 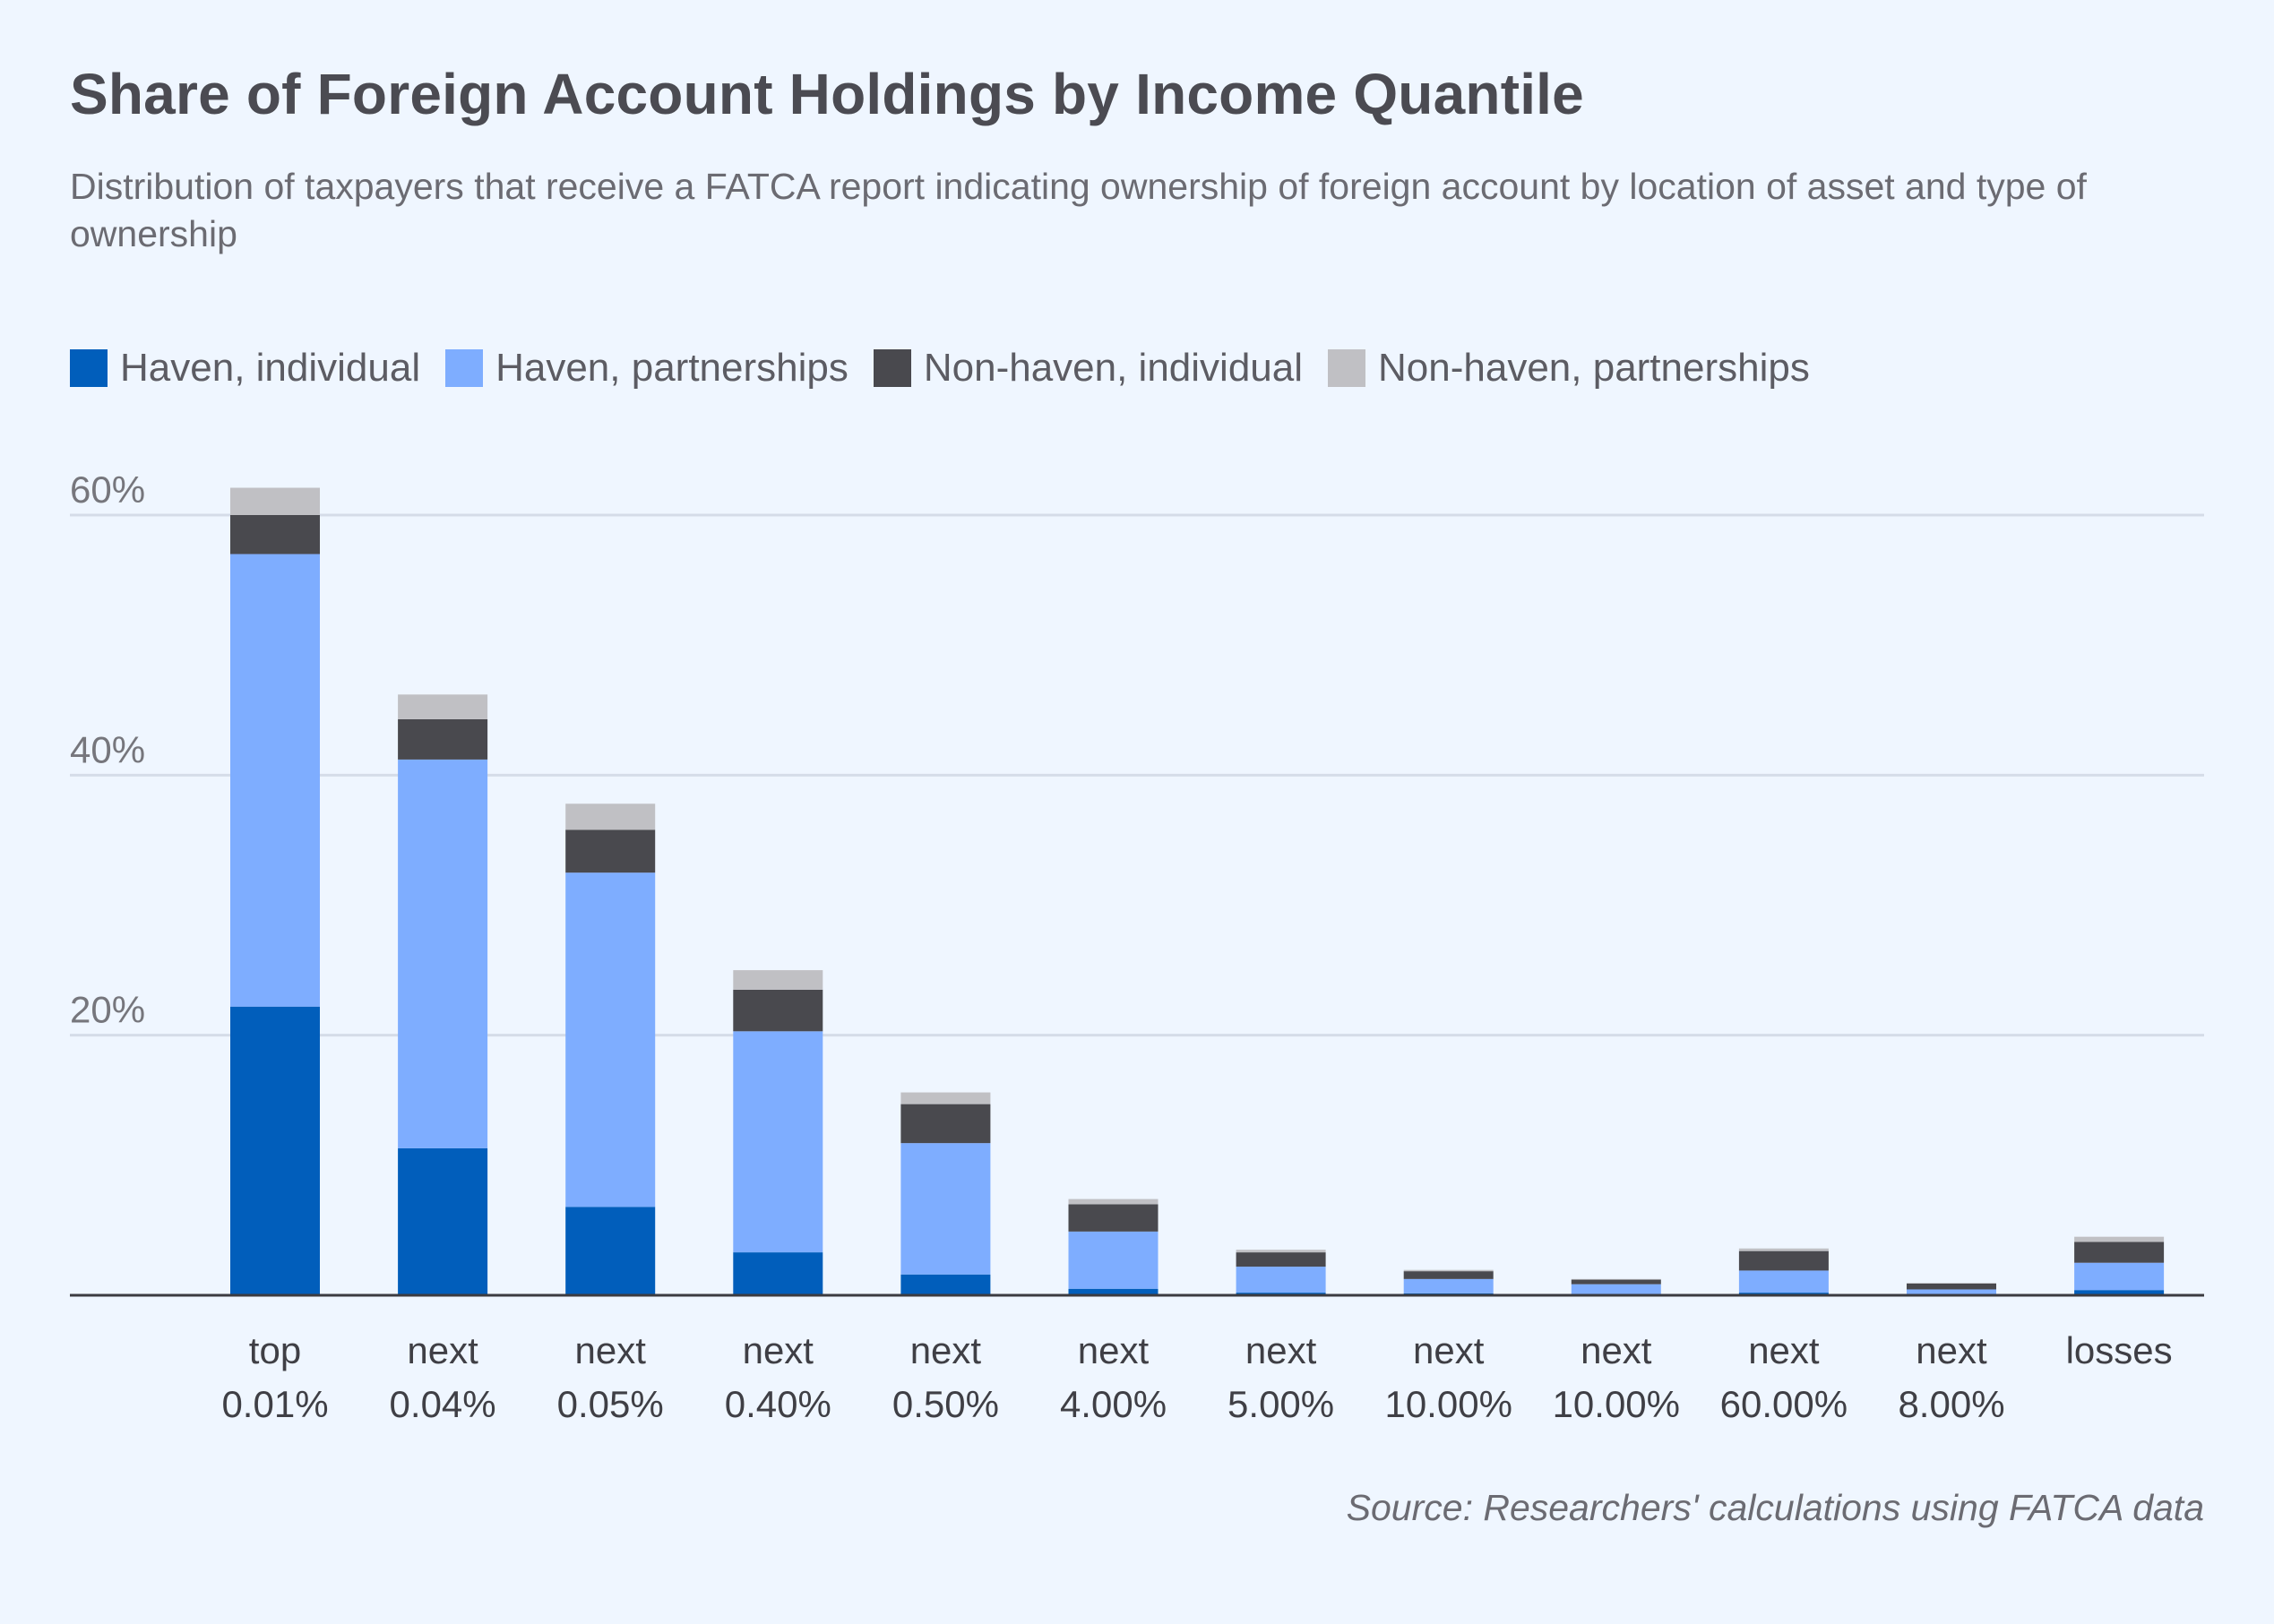 What do you see at coordinates (892, 368) in the screenshot?
I see `legend-swatch-non-haven-individual` at bounding box center [892, 368].